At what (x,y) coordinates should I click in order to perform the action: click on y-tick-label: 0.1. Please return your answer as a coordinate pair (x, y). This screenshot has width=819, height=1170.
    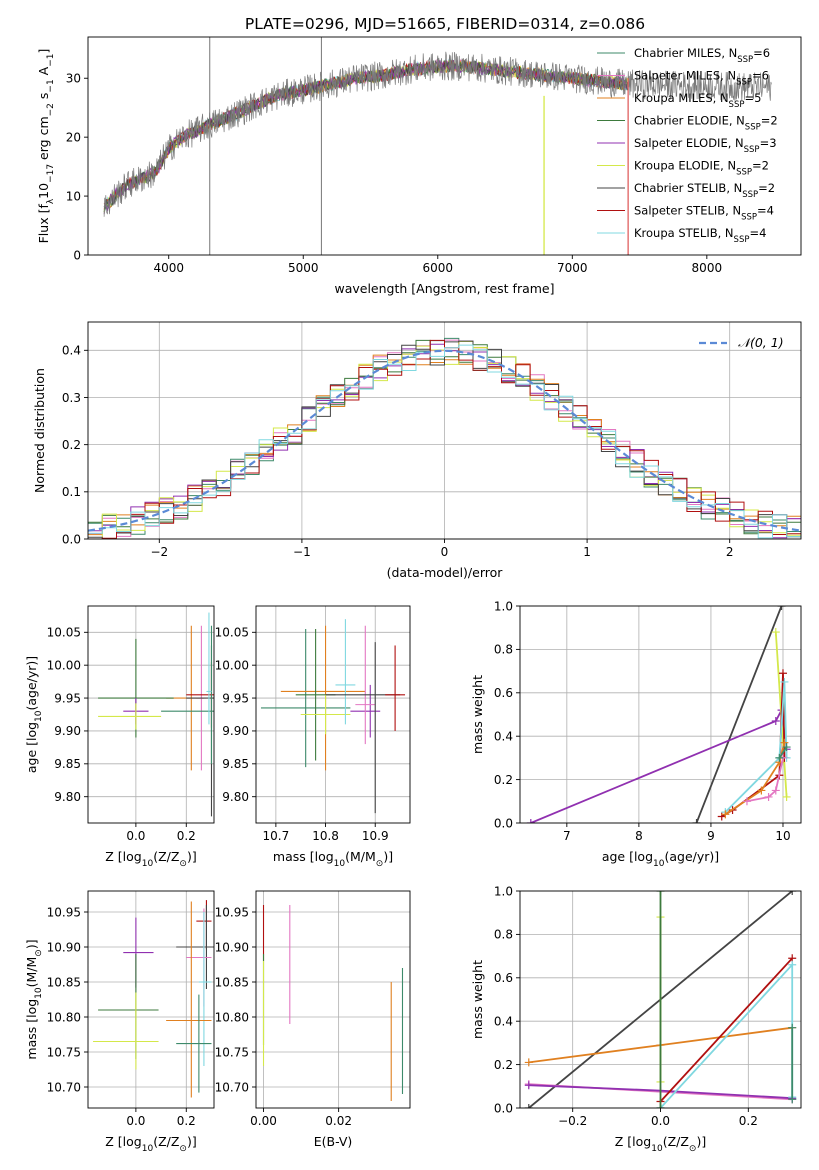
    Looking at the image, I should click on (71, 492).